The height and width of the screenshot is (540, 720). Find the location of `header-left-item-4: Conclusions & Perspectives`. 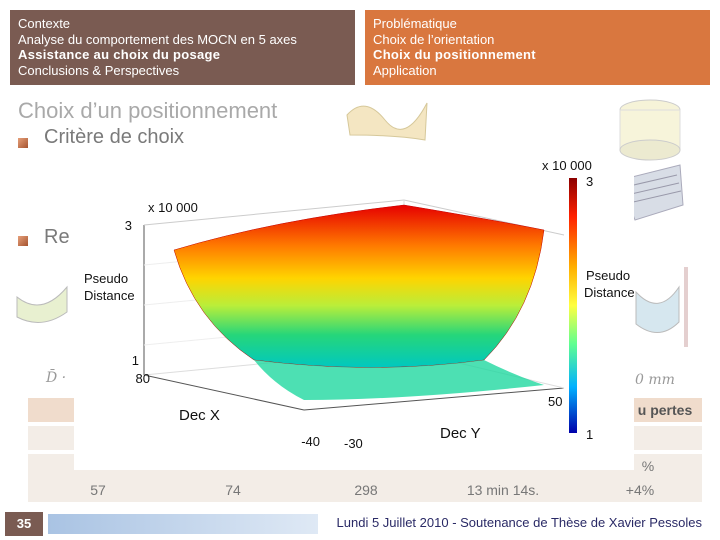

header-left-item-4: Conclusions & Perspectives is located at coordinates (99, 70).